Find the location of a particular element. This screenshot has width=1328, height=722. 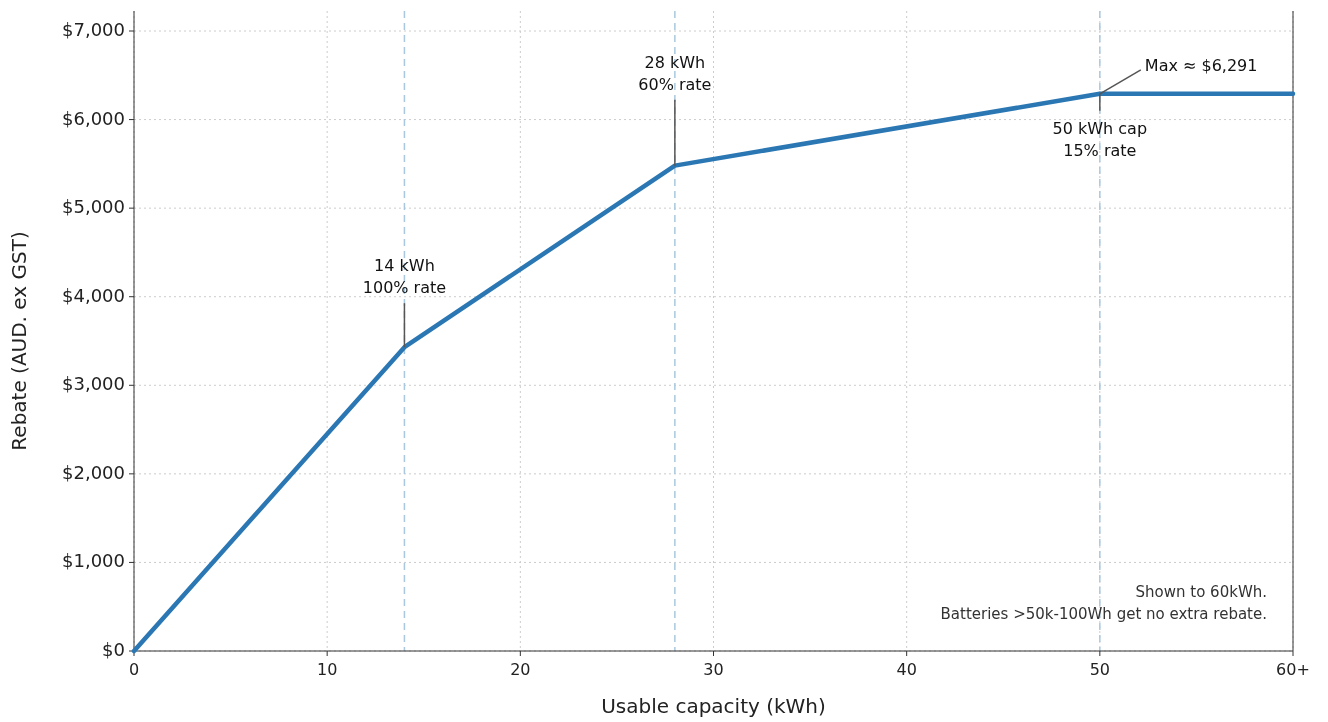

x-tick-label: 50 is located at coordinates (1100, 669).